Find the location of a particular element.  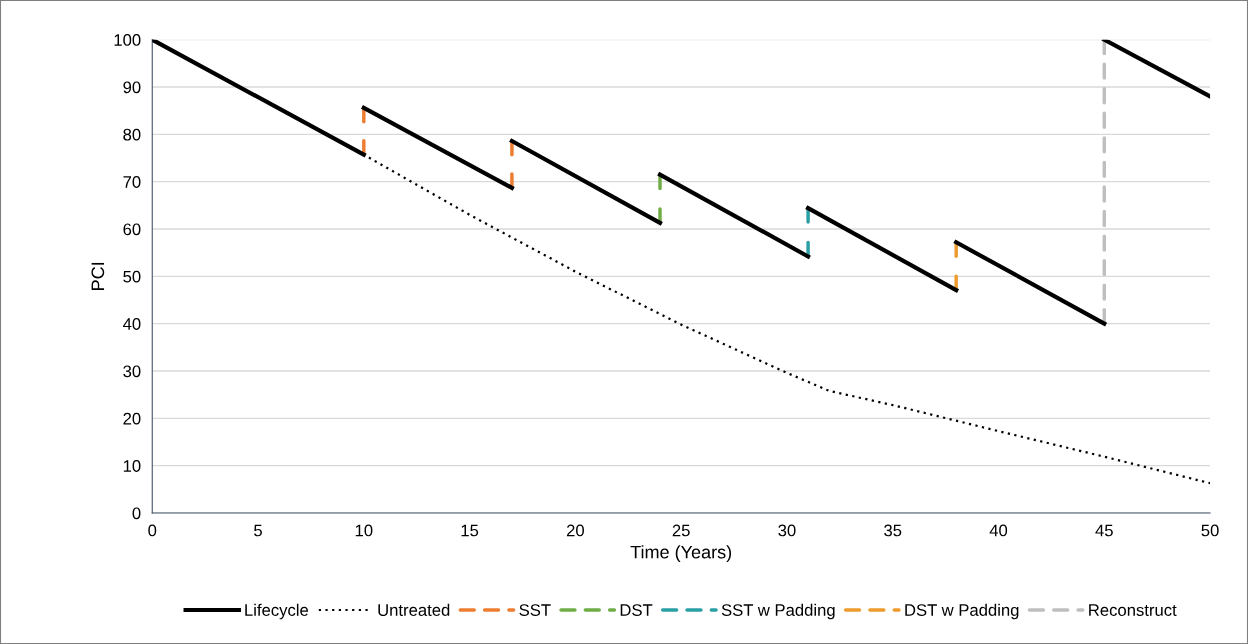

y-tick-label: 70 is located at coordinates (132, 182).